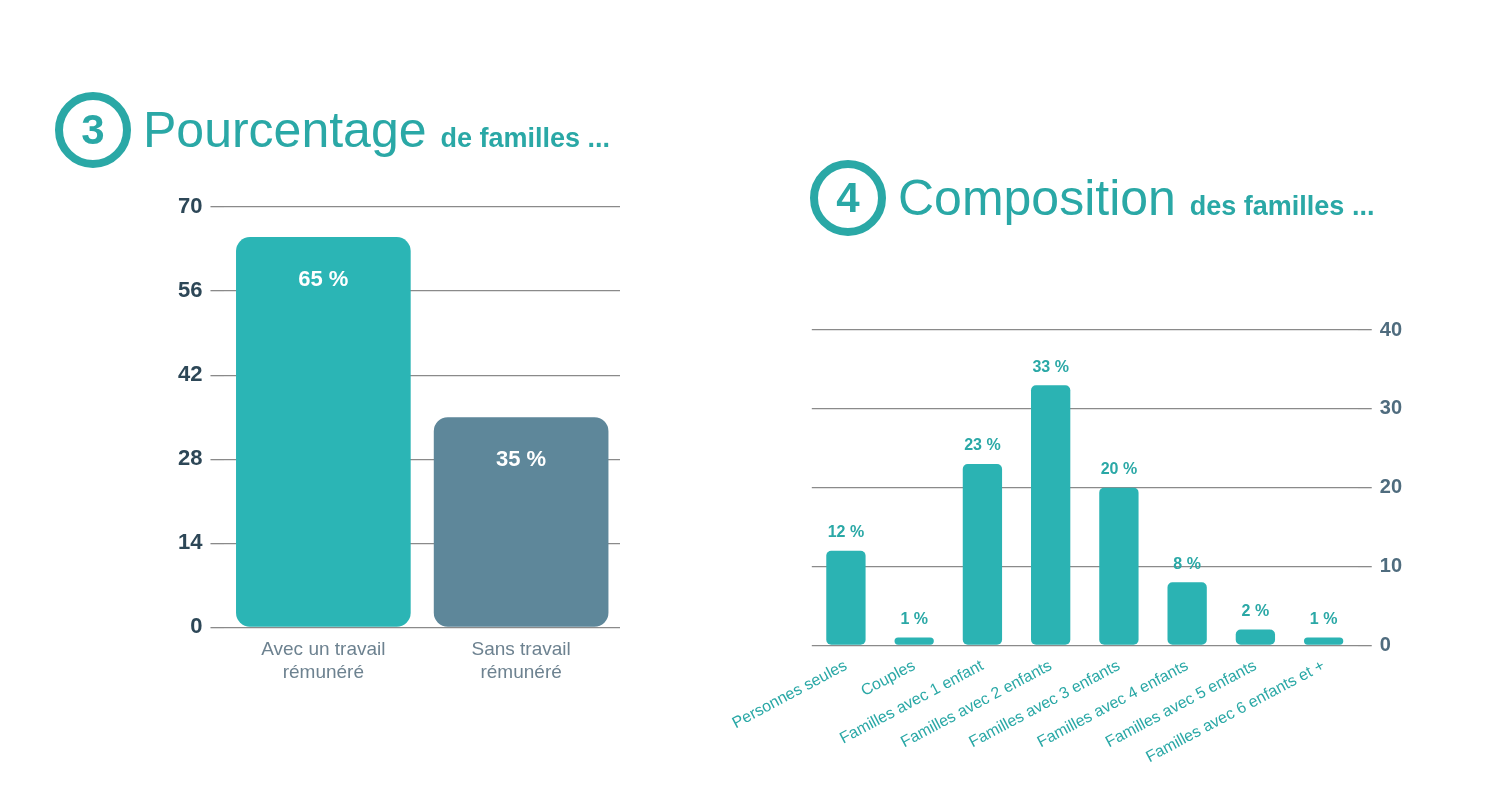  Describe the element at coordinates (521, 459) in the screenshot. I see `data-label: 35 %` at that location.